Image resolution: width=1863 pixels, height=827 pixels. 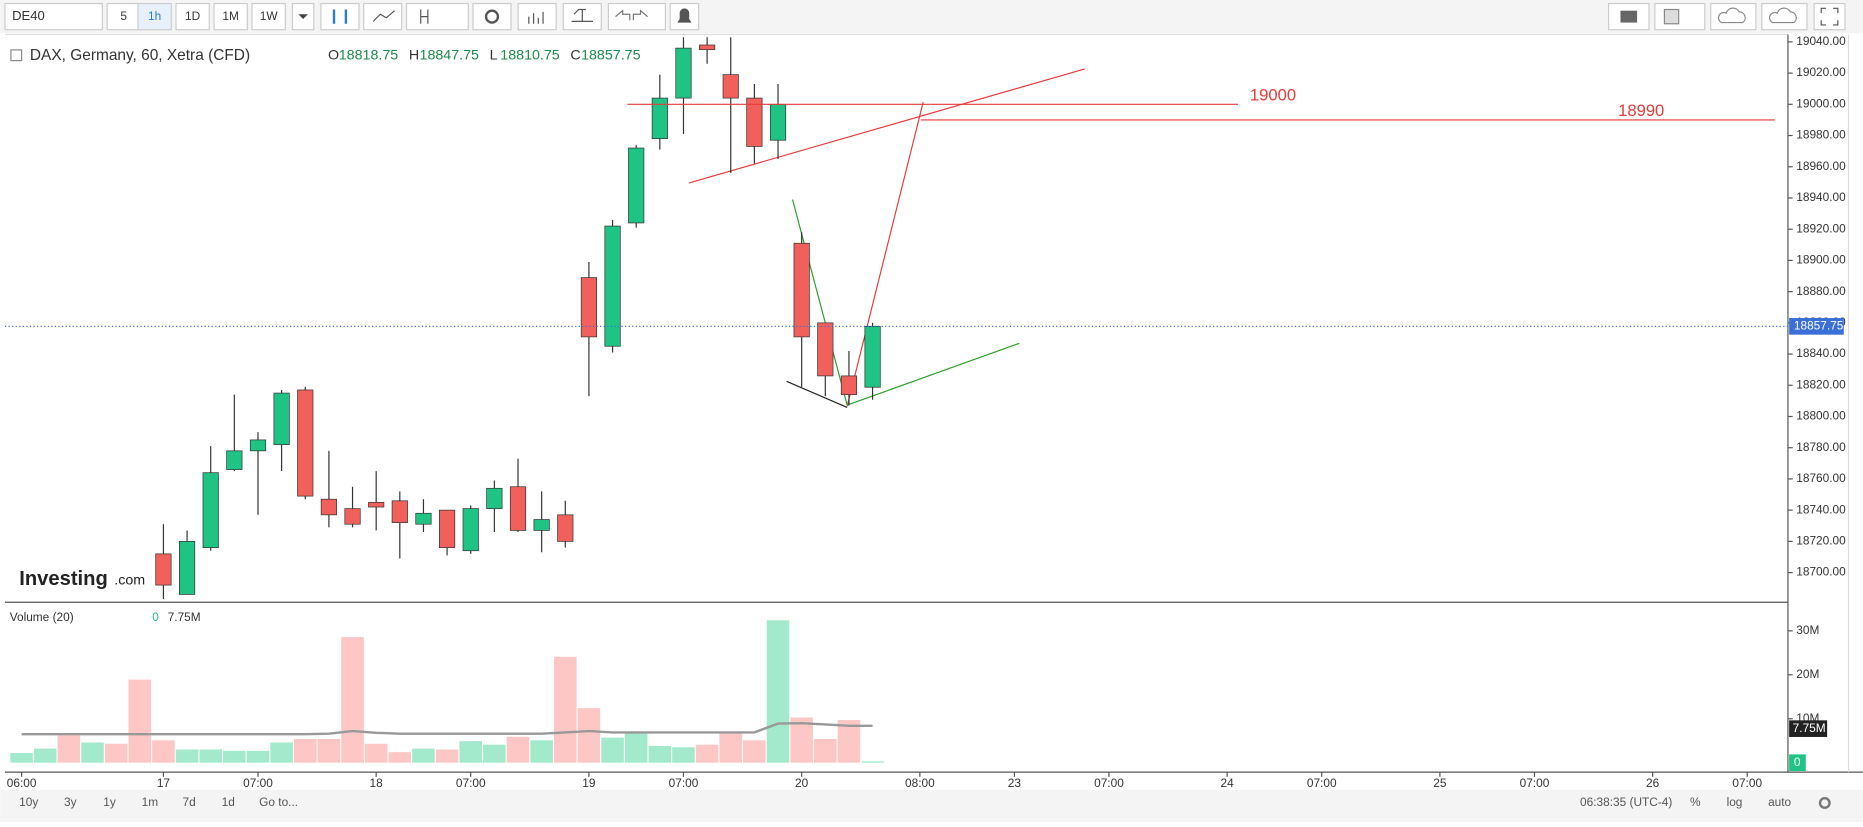 What do you see at coordinates (1821, 197) in the screenshot?
I see `y-tick-label: 18940.00` at bounding box center [1821, 197].